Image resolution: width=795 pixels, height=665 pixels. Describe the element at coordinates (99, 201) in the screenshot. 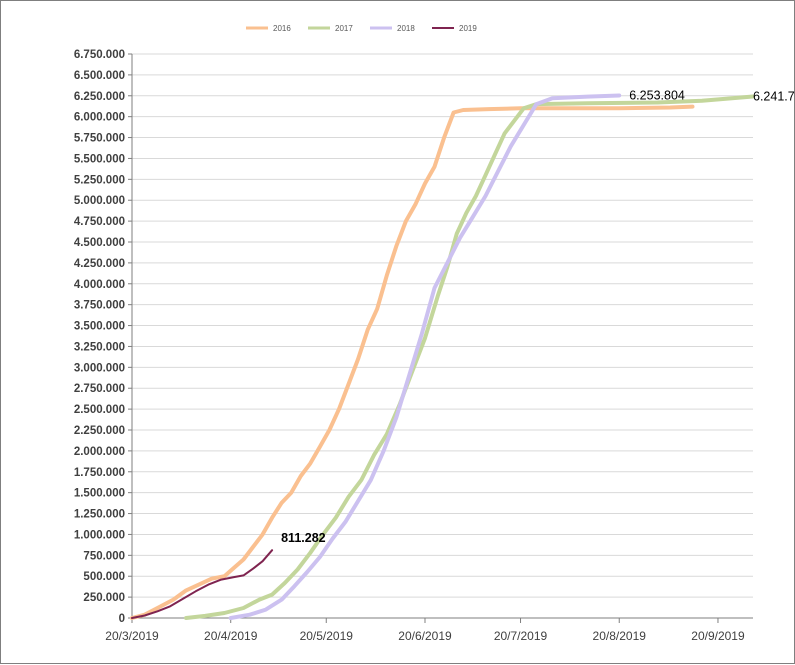

I see `y-tick-label: 5.000.000` at that location.